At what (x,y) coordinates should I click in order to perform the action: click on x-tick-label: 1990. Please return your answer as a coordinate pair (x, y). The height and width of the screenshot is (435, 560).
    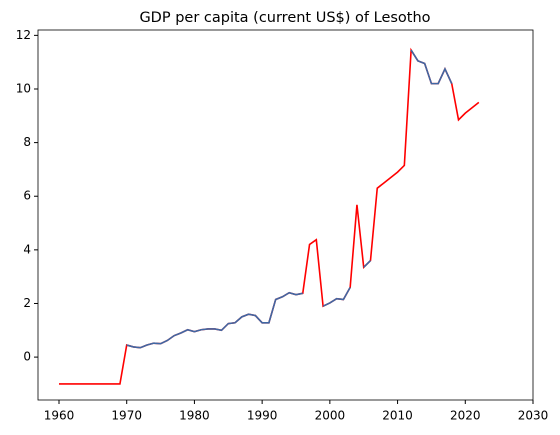
    Looking at the image, I should click on (262, 416).